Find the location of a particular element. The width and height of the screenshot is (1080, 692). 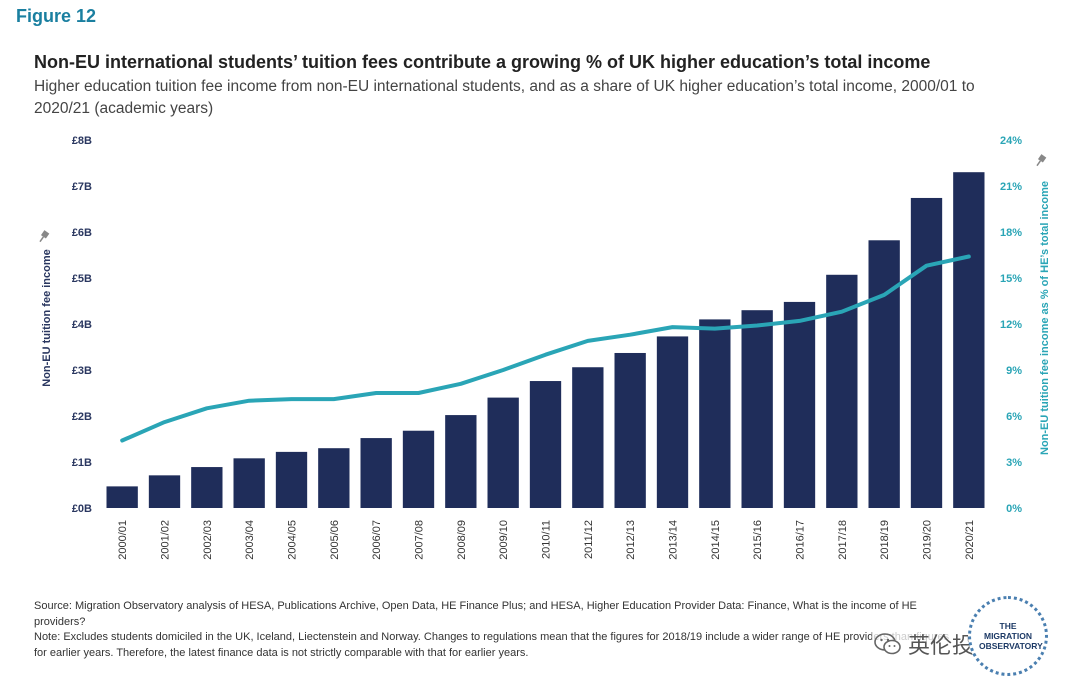

x-tick-label: 2000/01 is located at coordinates (123, 540).